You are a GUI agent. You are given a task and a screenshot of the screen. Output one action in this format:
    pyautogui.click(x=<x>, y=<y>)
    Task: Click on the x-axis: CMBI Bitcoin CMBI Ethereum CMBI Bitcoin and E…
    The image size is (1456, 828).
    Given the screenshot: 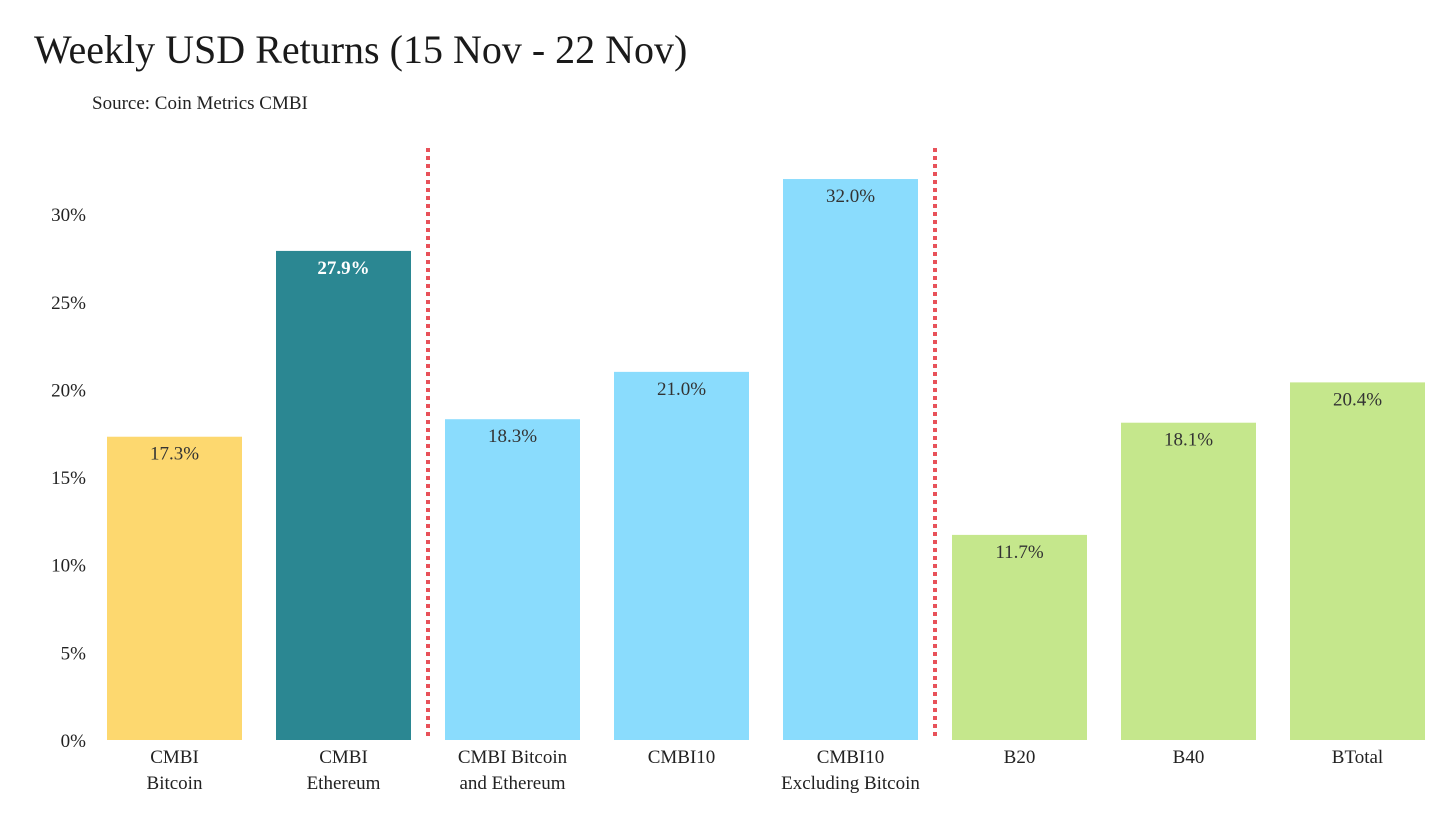 What is the action you would take?
    pyautogui.click(x=765, y=770)
    